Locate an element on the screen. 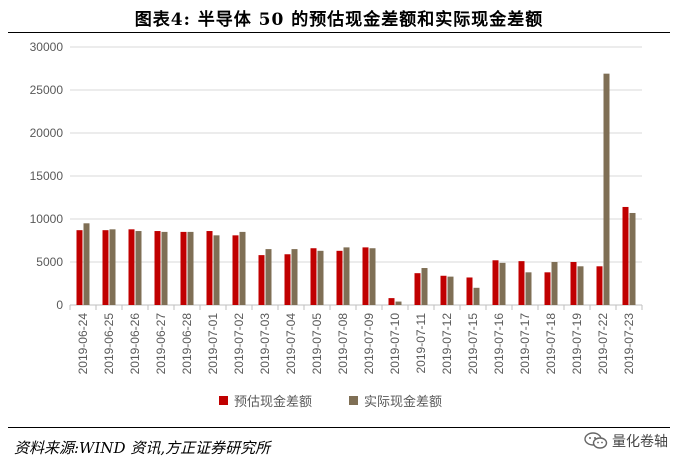 Image resolution: width=678 pixels, height=467 pixels. x-tick-label: 2019-06-24 is located at coordinates (83, 344).